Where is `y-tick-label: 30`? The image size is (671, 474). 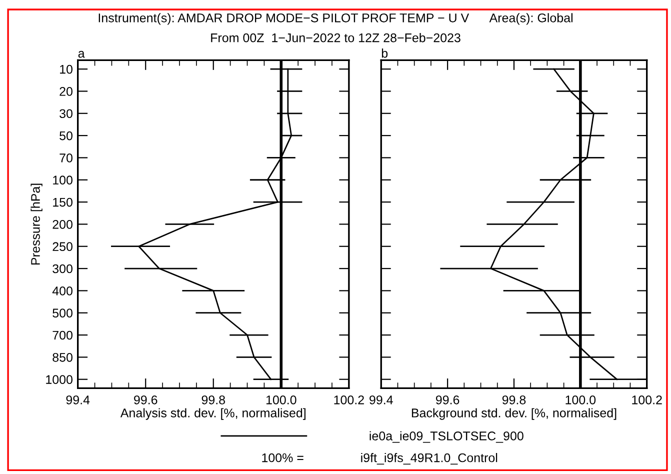 y-tick-label: 30 is located at coordinates (66, 113).